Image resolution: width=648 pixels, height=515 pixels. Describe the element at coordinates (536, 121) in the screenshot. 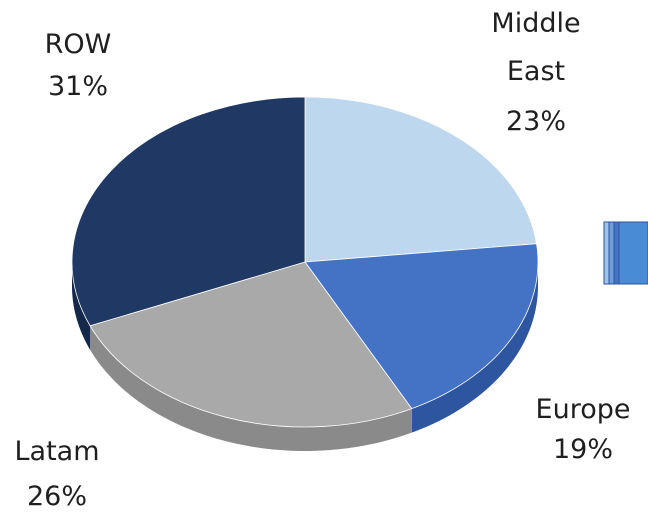

I see `slice-percent-0: 23%` at that location.